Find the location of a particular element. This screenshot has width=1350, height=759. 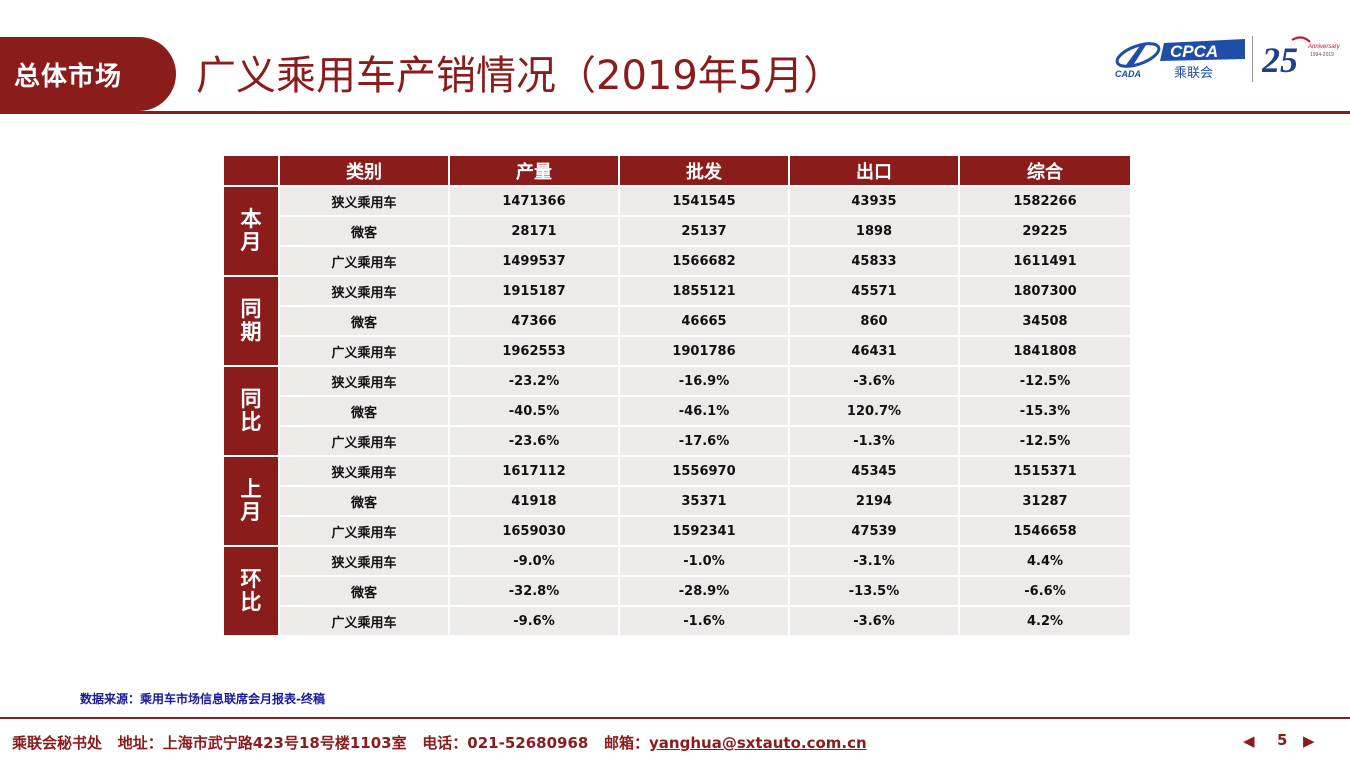

triangle-left-icon: ◀ is located at coordinates (1249, 741).